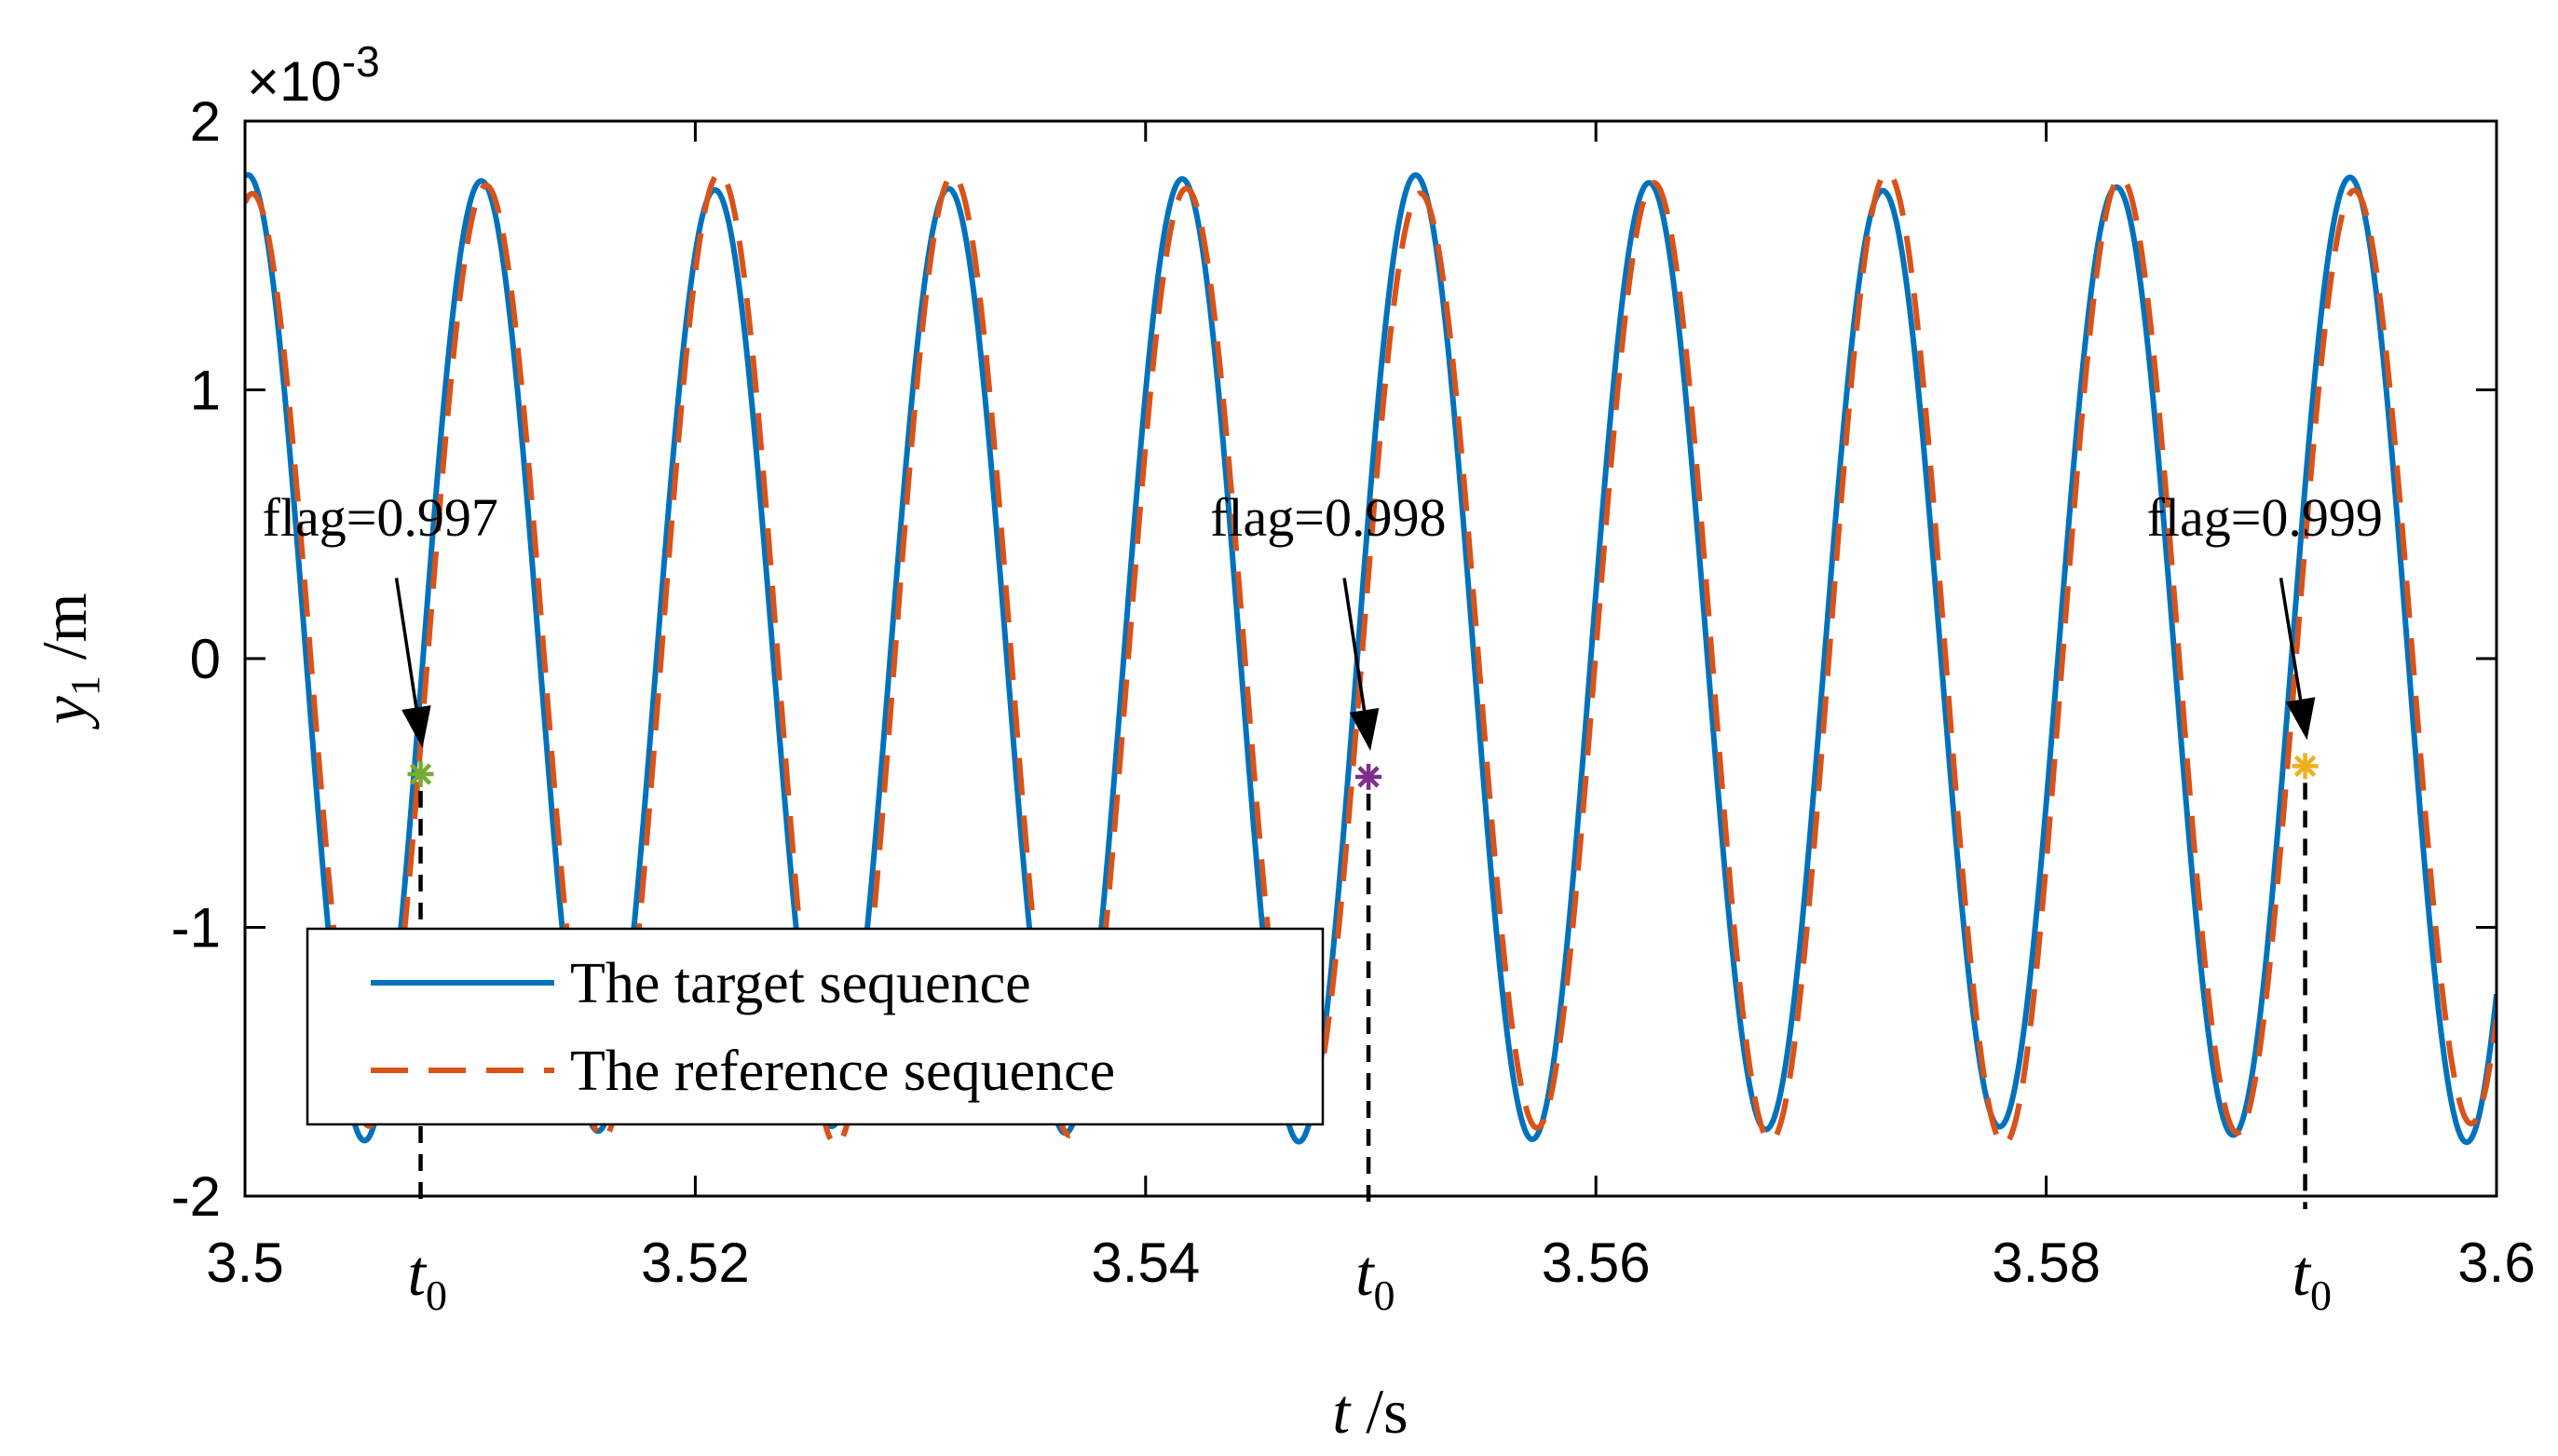 The height and width of the screenshot is (1456, 2558). I want to click on y-tick-label: 0, so click(205, 659).